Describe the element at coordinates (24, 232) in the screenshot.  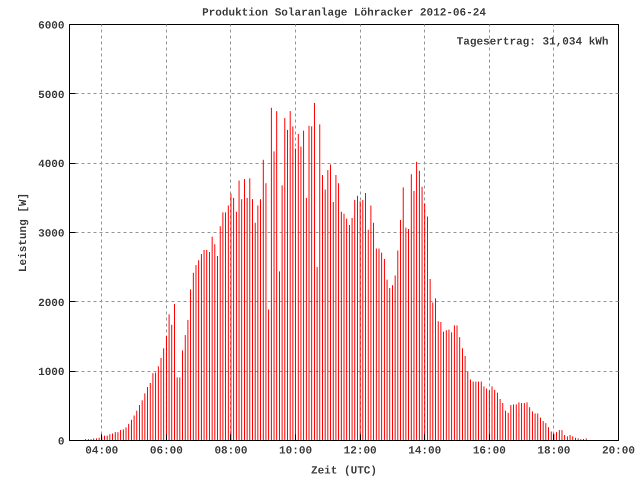
I see `y-axis-title: Leistung [W]` at that location.